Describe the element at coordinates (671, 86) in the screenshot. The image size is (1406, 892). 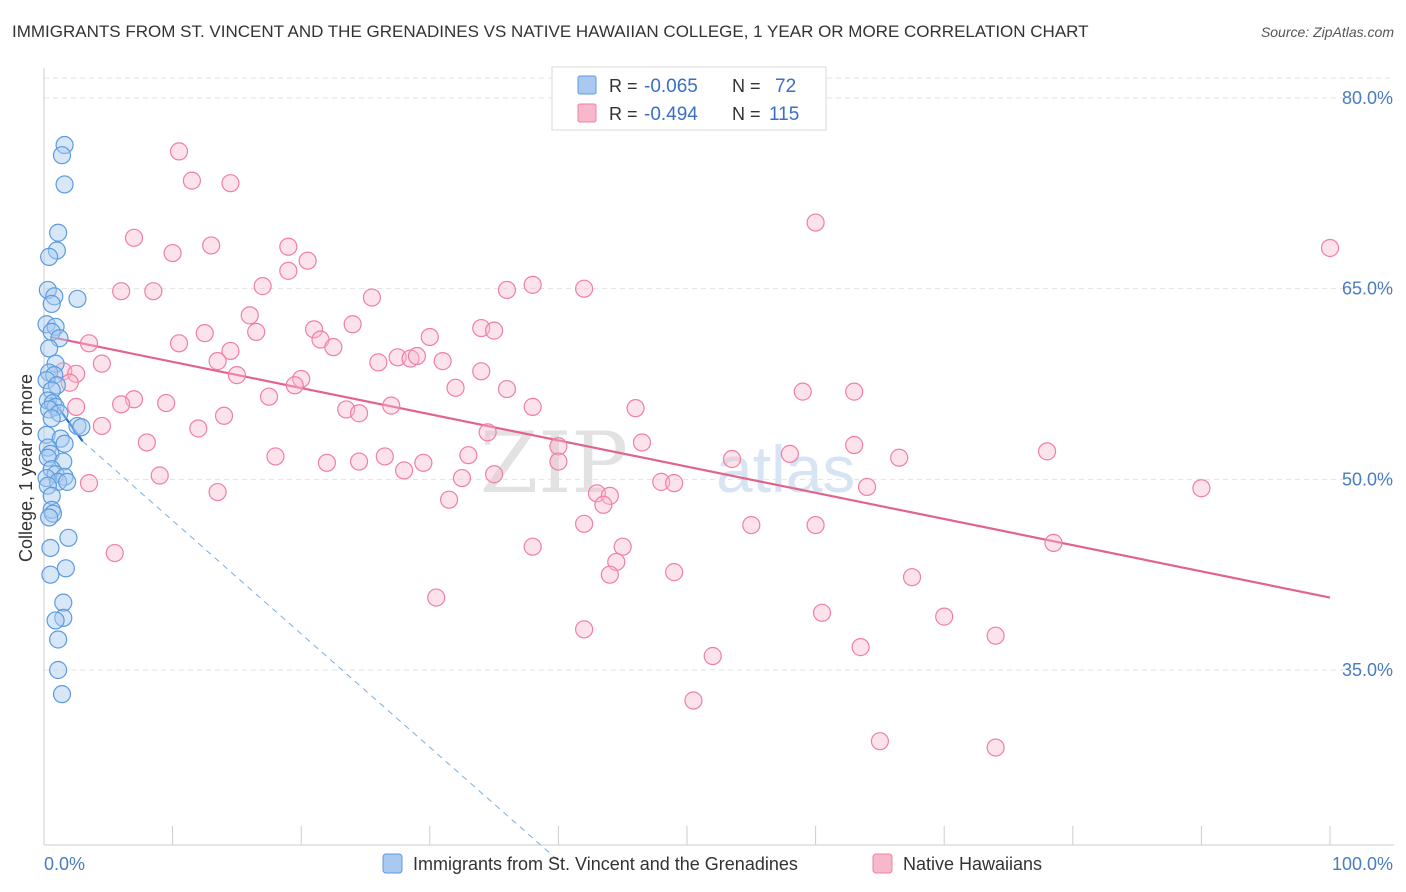
I see `stats-r-value-blue: -0.065` at that location.